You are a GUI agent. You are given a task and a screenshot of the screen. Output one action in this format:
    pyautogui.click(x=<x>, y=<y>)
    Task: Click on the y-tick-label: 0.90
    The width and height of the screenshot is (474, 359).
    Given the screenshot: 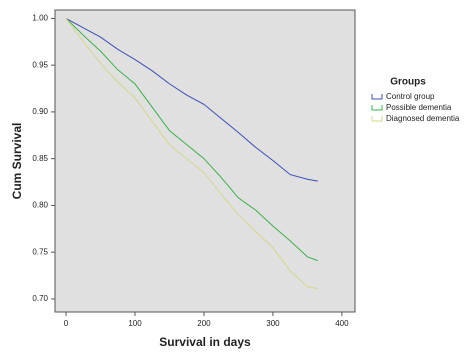 What is the action you would take?
    pyautogui.click(x=40, y=111)
    